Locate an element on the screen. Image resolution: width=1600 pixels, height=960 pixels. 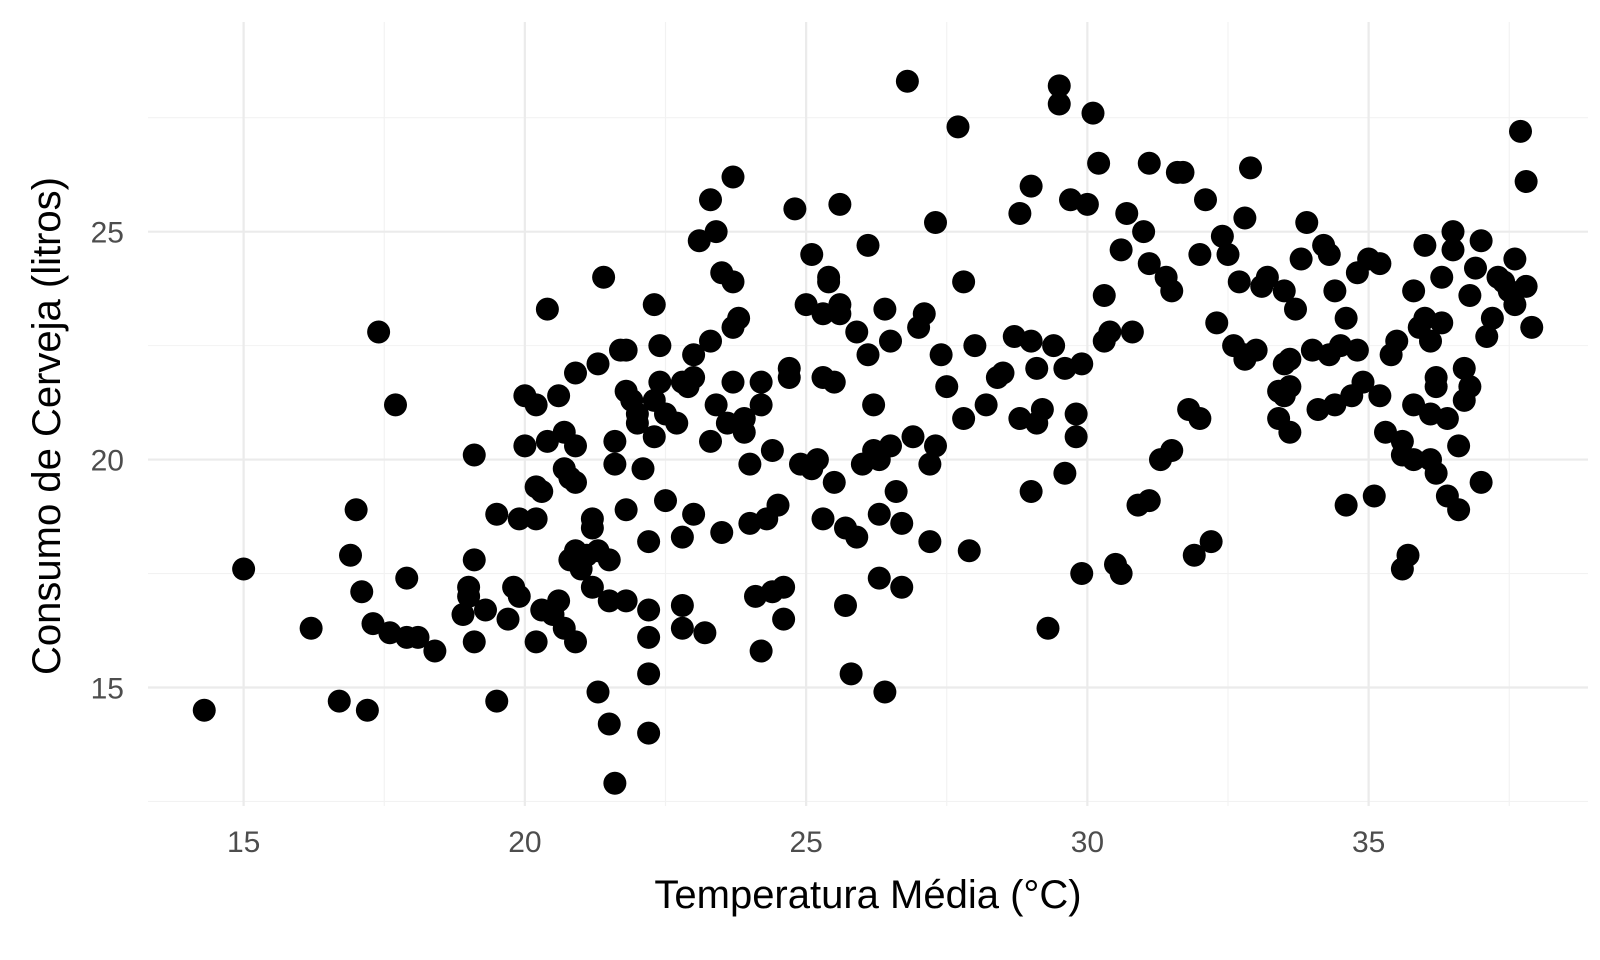
y-axis-title: Consumo de Cerveja (litros) is located at coordinates (47, 426).